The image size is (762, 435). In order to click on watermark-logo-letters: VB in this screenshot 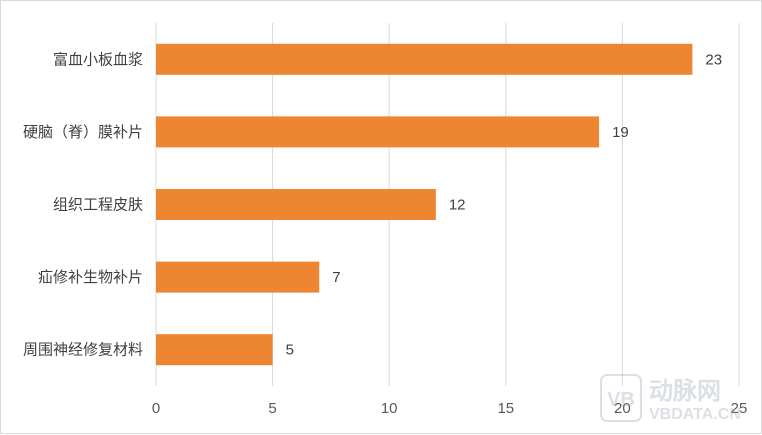, I will do `click(621, 400)`.